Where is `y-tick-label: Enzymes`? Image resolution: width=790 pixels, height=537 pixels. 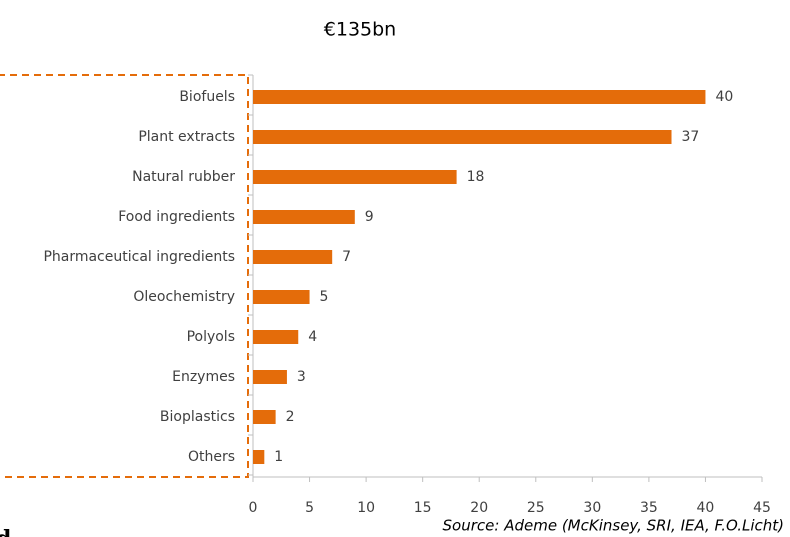 y-tick-label: Enzymes is located at coordinates (203, 377).